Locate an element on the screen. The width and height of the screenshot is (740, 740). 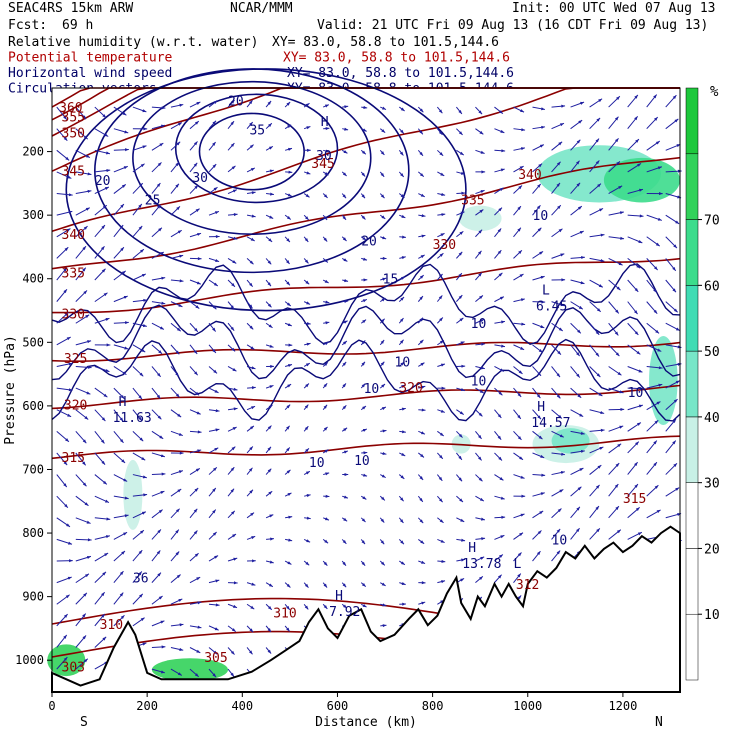
theta-inline-label: 335 is located at coordinates (472, 200).